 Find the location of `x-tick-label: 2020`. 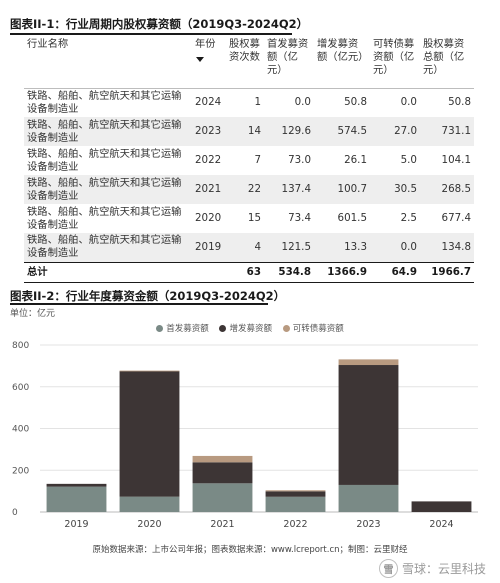

x-tick-label: 2020 is located at coordinates (149, 524).